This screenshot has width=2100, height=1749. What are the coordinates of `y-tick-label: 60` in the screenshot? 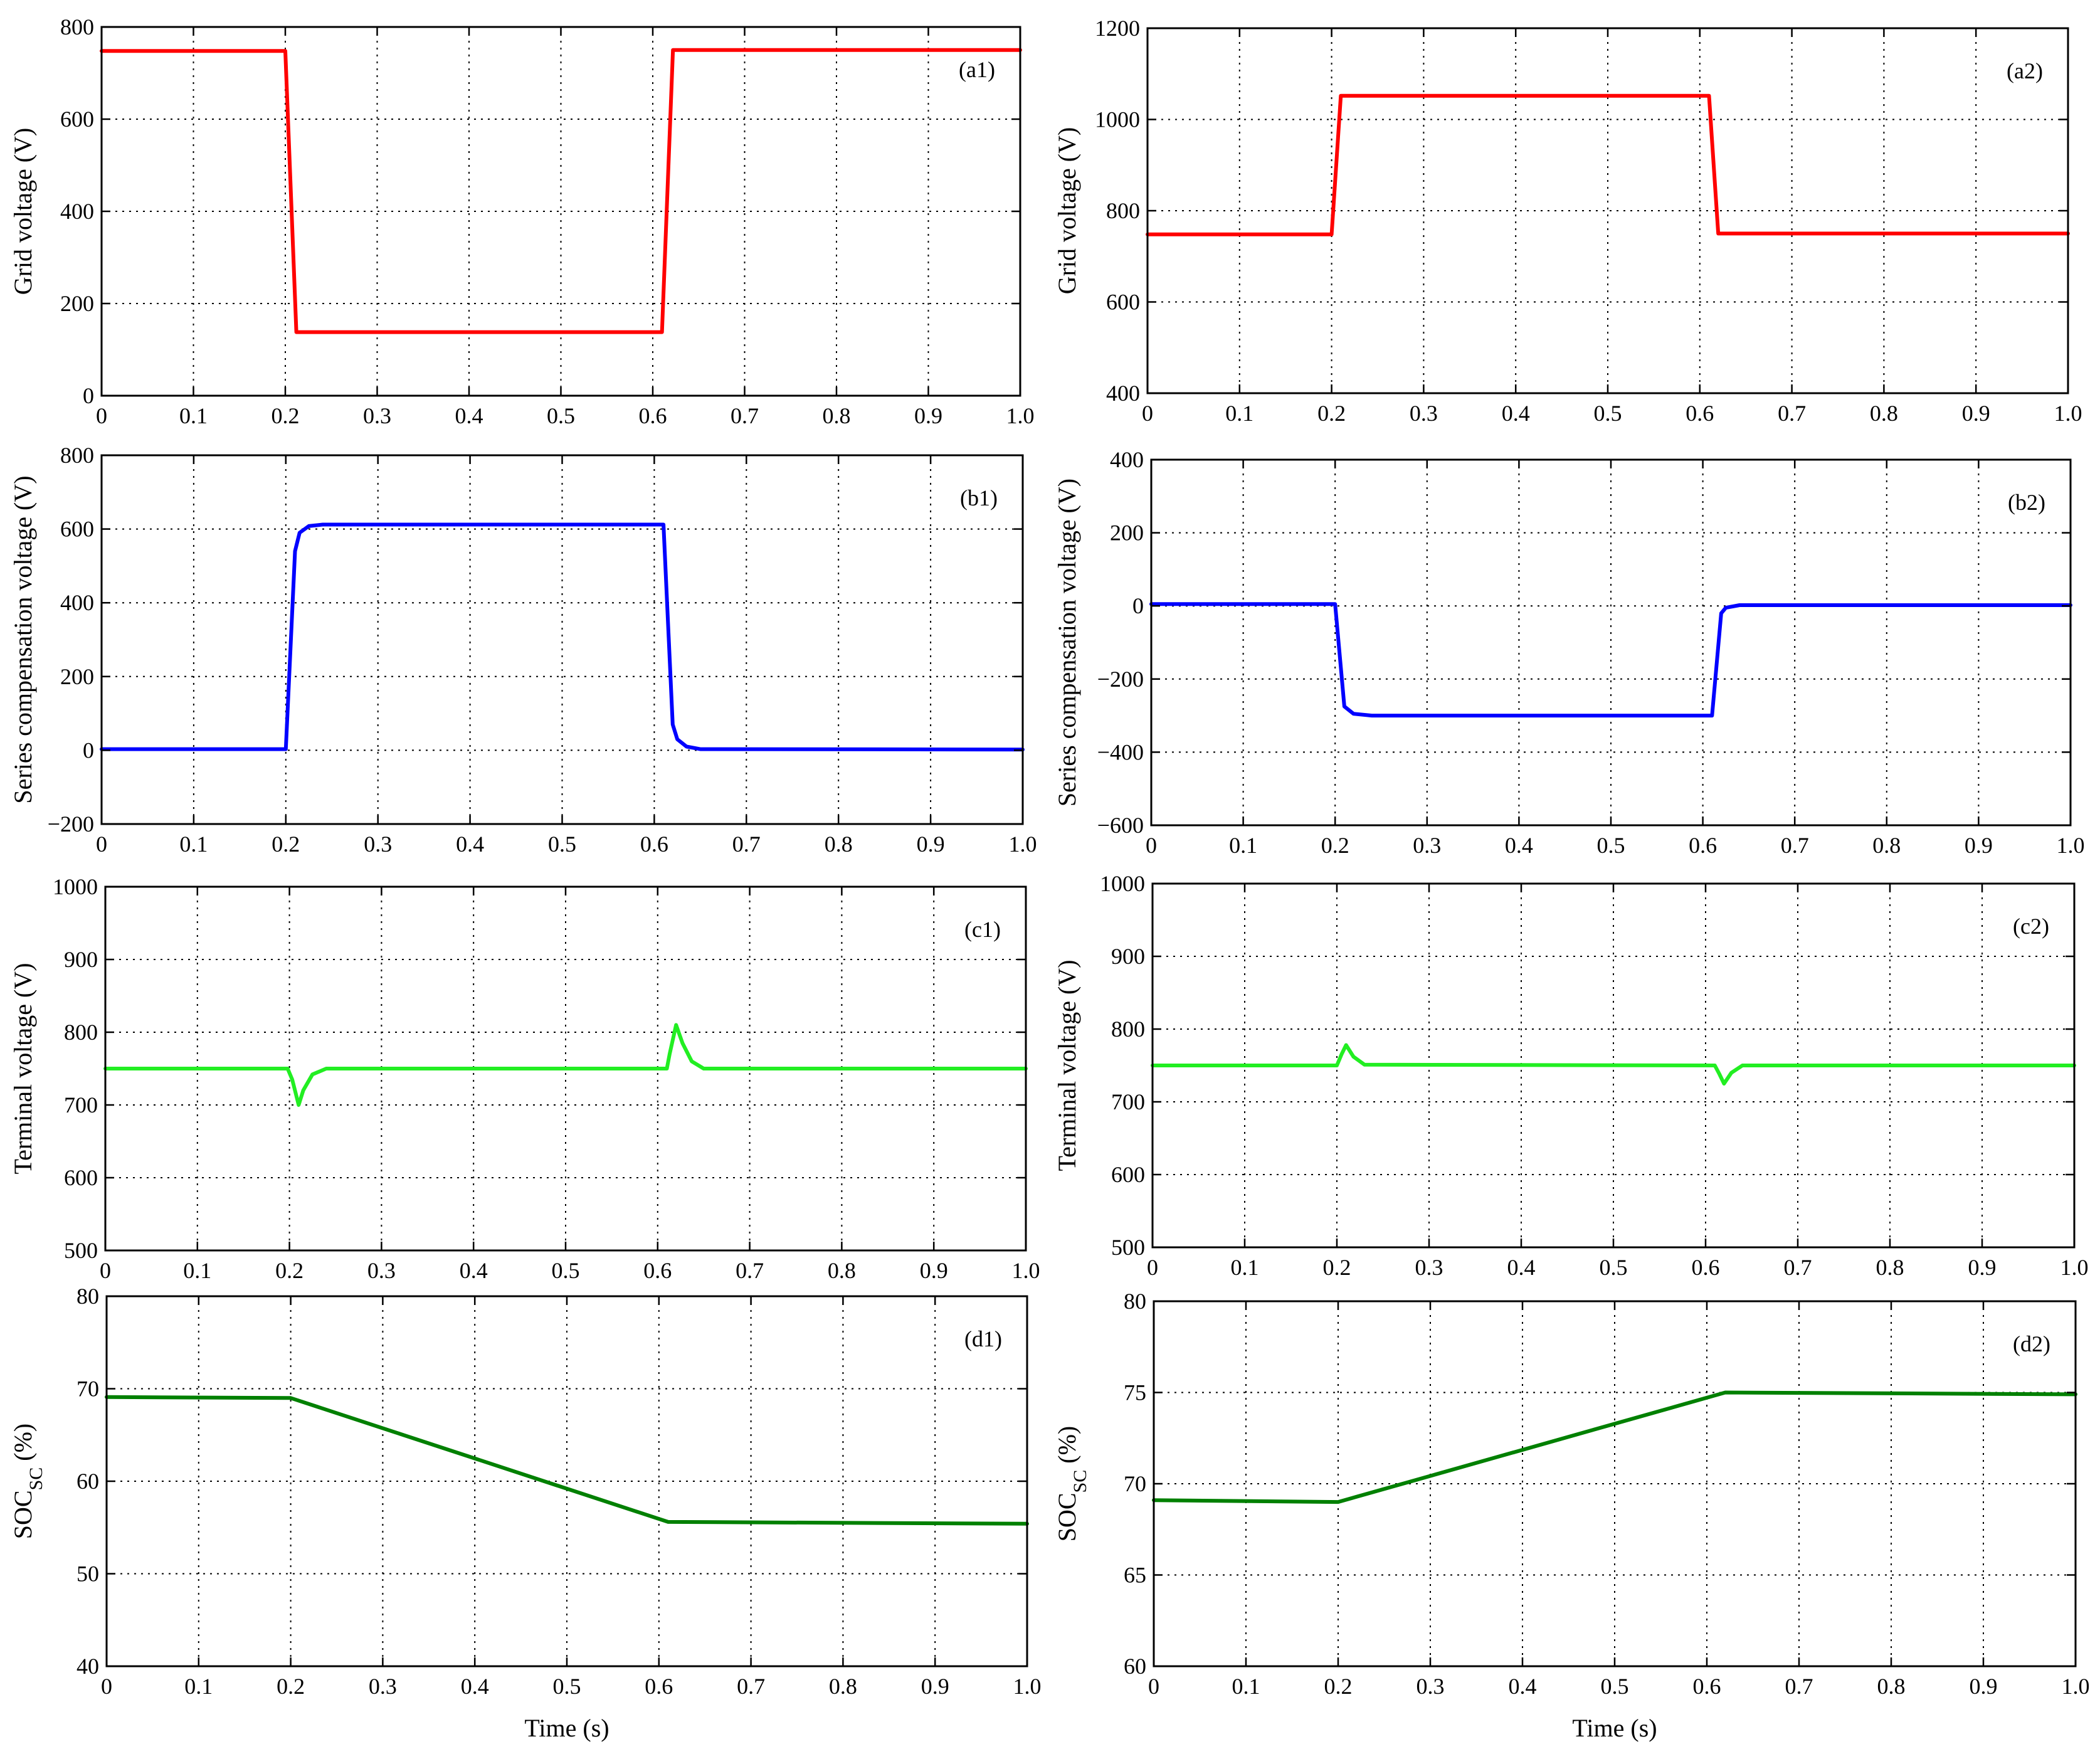 It's located at (88, 1481).